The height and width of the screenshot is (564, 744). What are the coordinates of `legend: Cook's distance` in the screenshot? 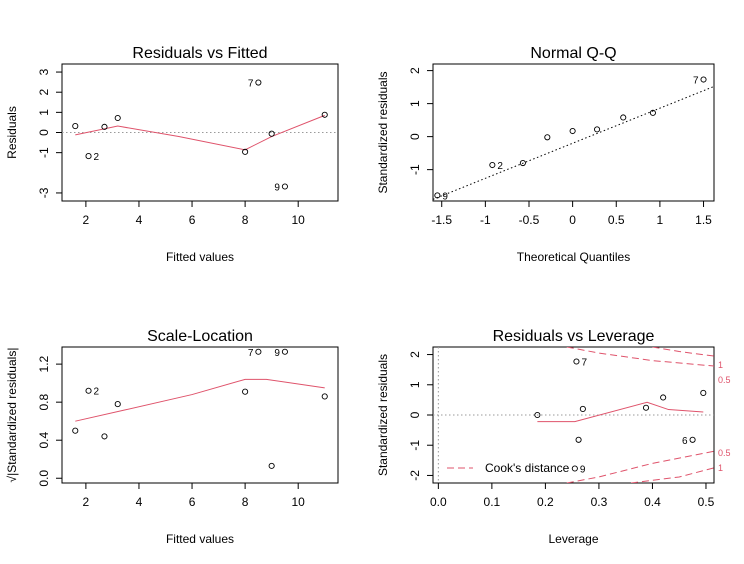 It's located at (508, 468).